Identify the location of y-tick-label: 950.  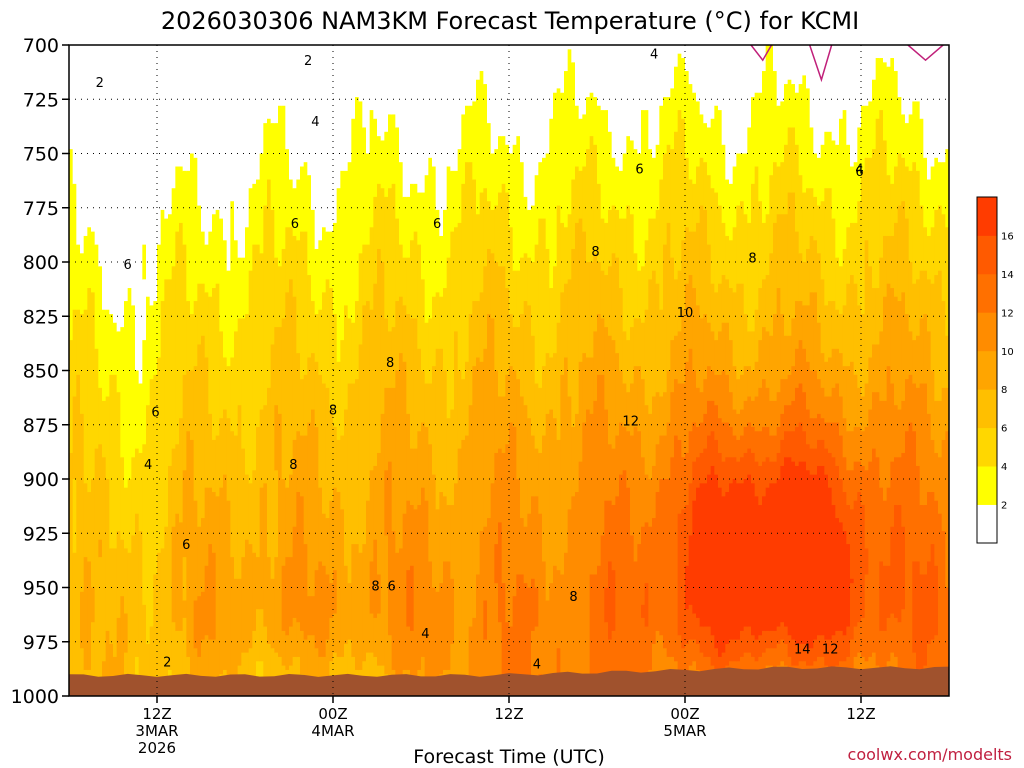
(41, 589).